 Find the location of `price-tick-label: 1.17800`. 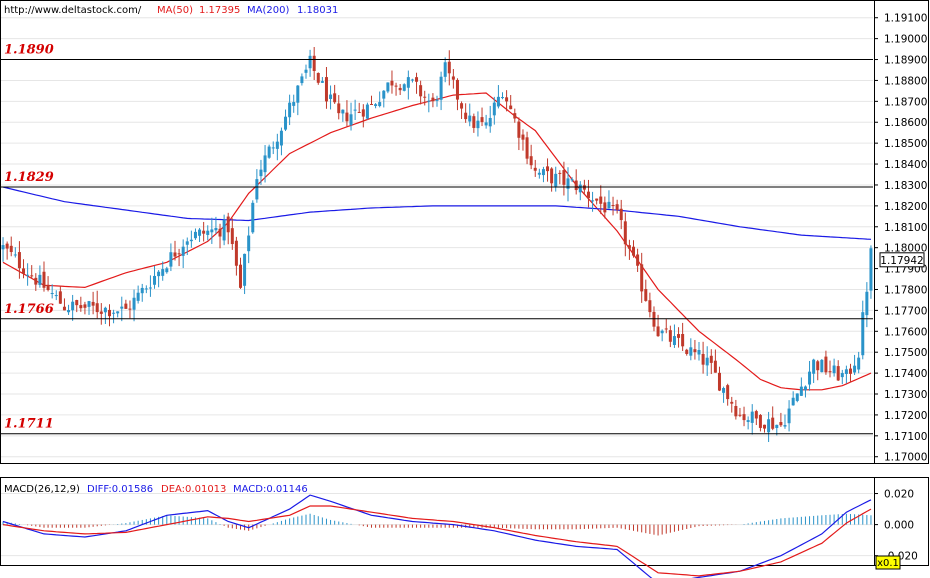

price-tick-label: 1.17800 is located at coordinates (905, 290).